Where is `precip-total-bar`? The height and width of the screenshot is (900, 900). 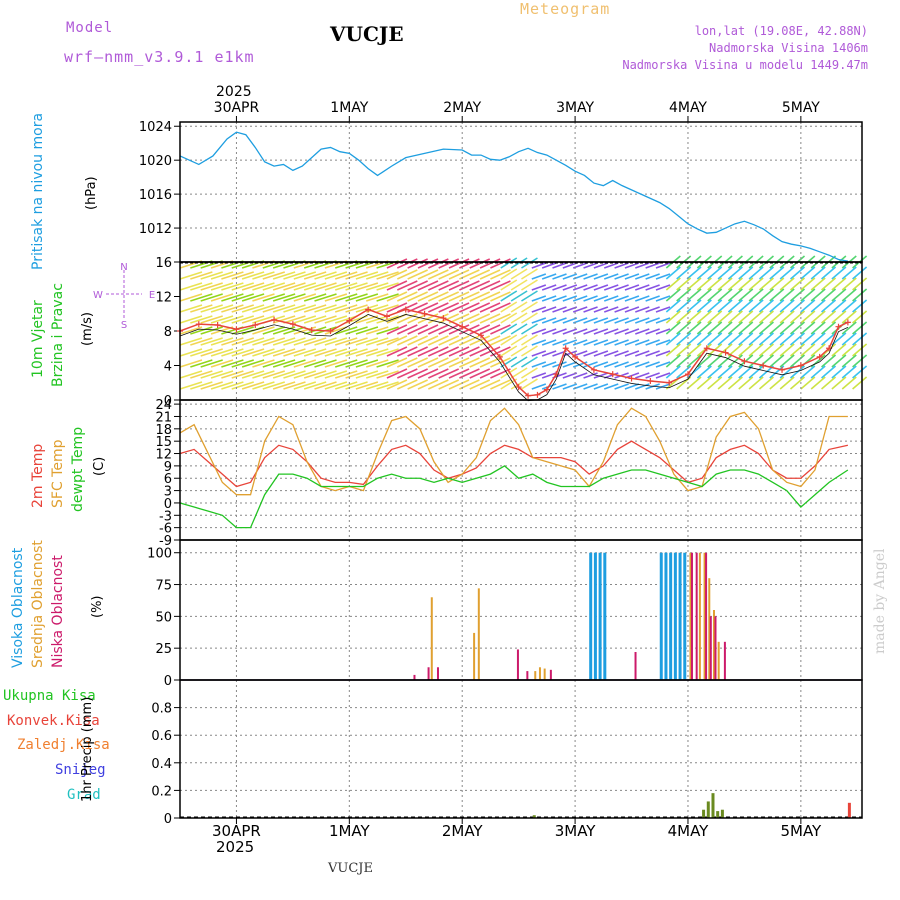
precip-total-bar is located at coordinates (704, 813).